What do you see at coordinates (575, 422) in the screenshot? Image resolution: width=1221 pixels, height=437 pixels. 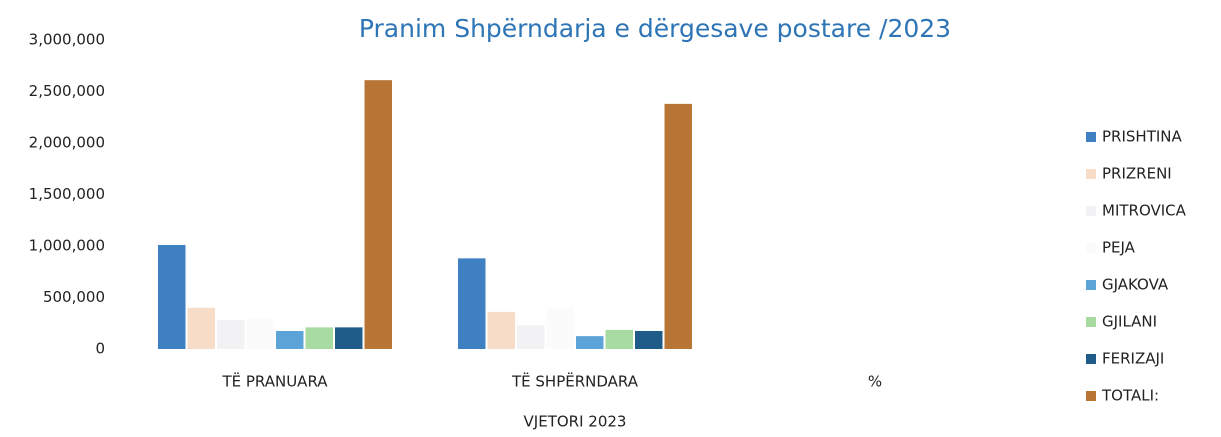 I see `x-axis-label: VJETORI 2023` at bounding box center [575, 422].